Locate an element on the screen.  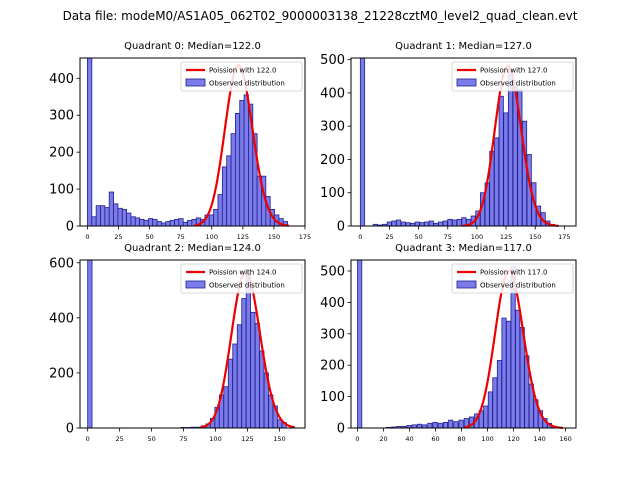
legend: Poission with 124.0 Observed distribution is located at coordinates (241, 278).